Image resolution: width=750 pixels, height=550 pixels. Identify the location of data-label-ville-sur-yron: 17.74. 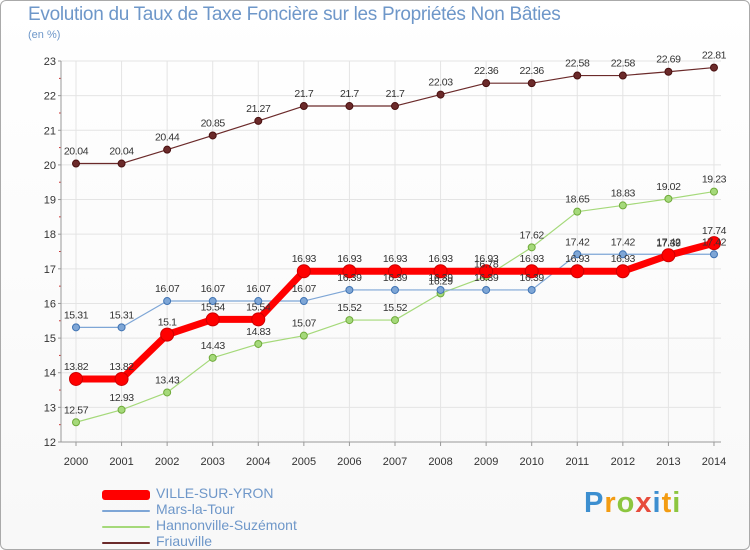
(714, 231).